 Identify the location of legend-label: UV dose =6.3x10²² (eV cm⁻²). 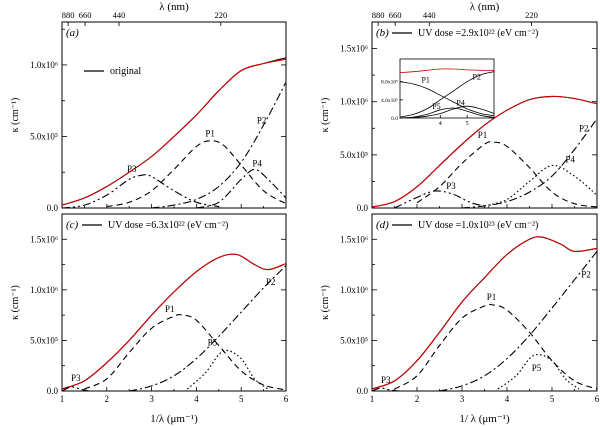
(168, 225).